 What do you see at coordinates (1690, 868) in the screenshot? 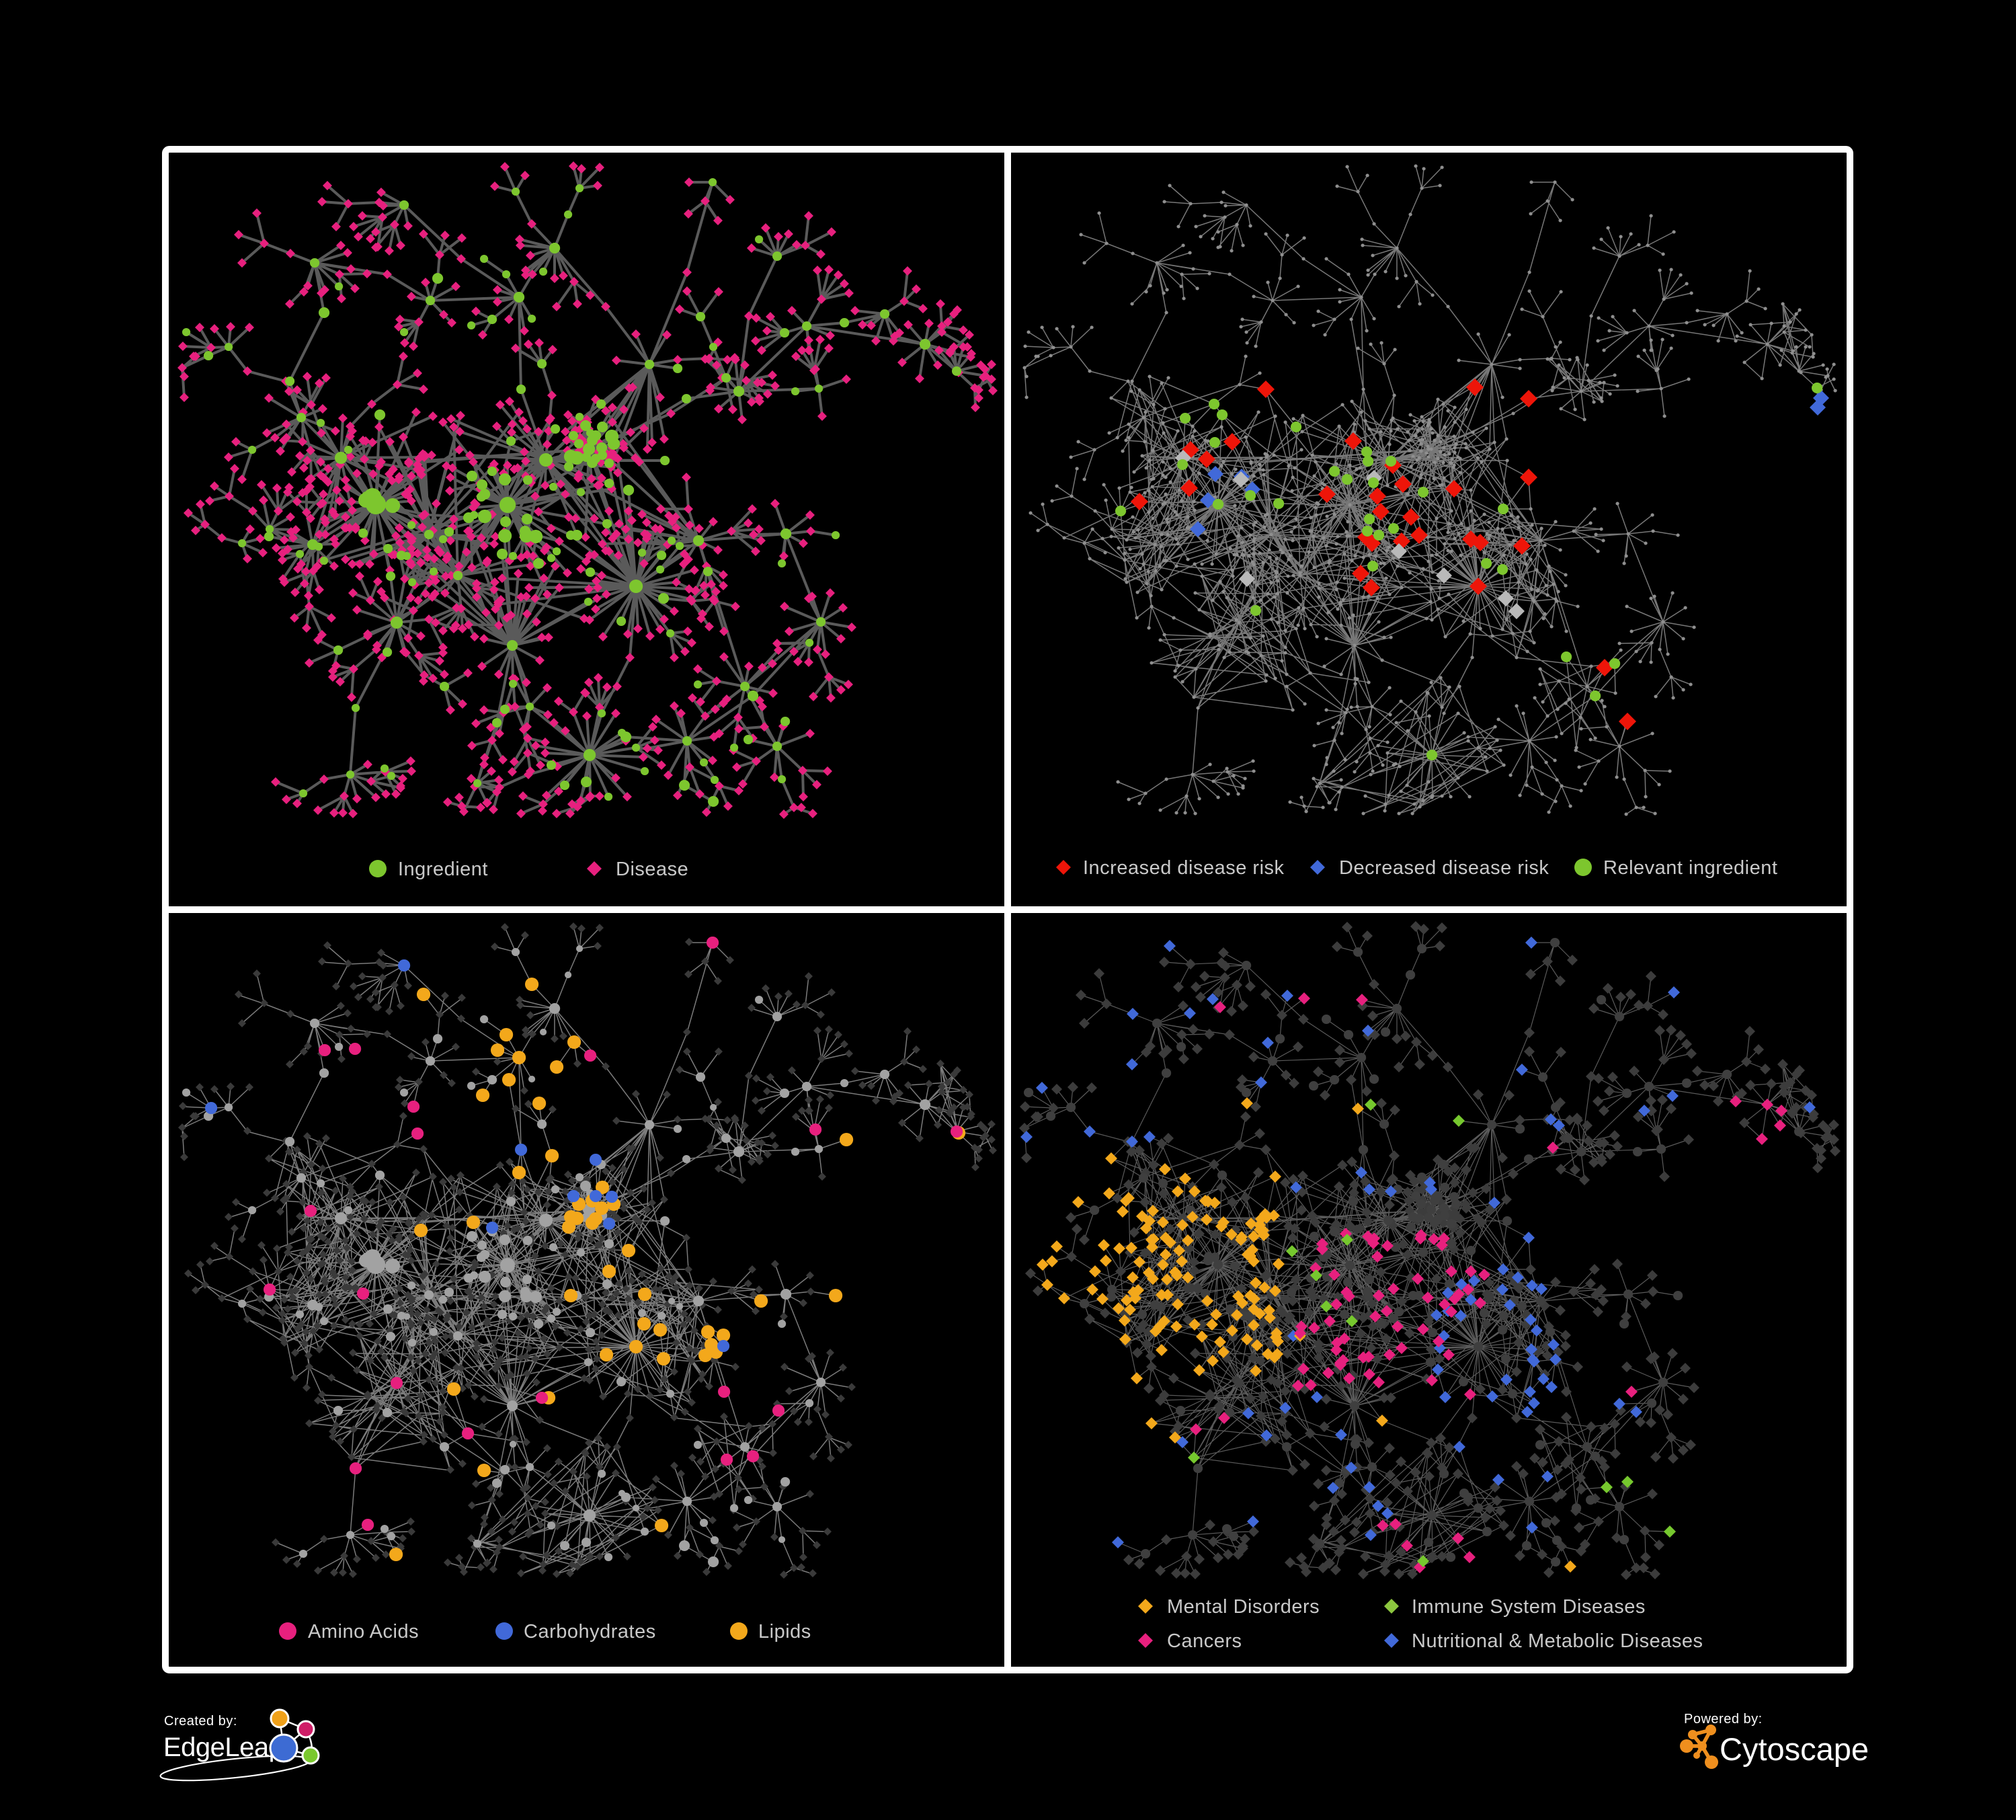
I see `svg-text: Relevant ingredient` at bounding box center [1690, 868].